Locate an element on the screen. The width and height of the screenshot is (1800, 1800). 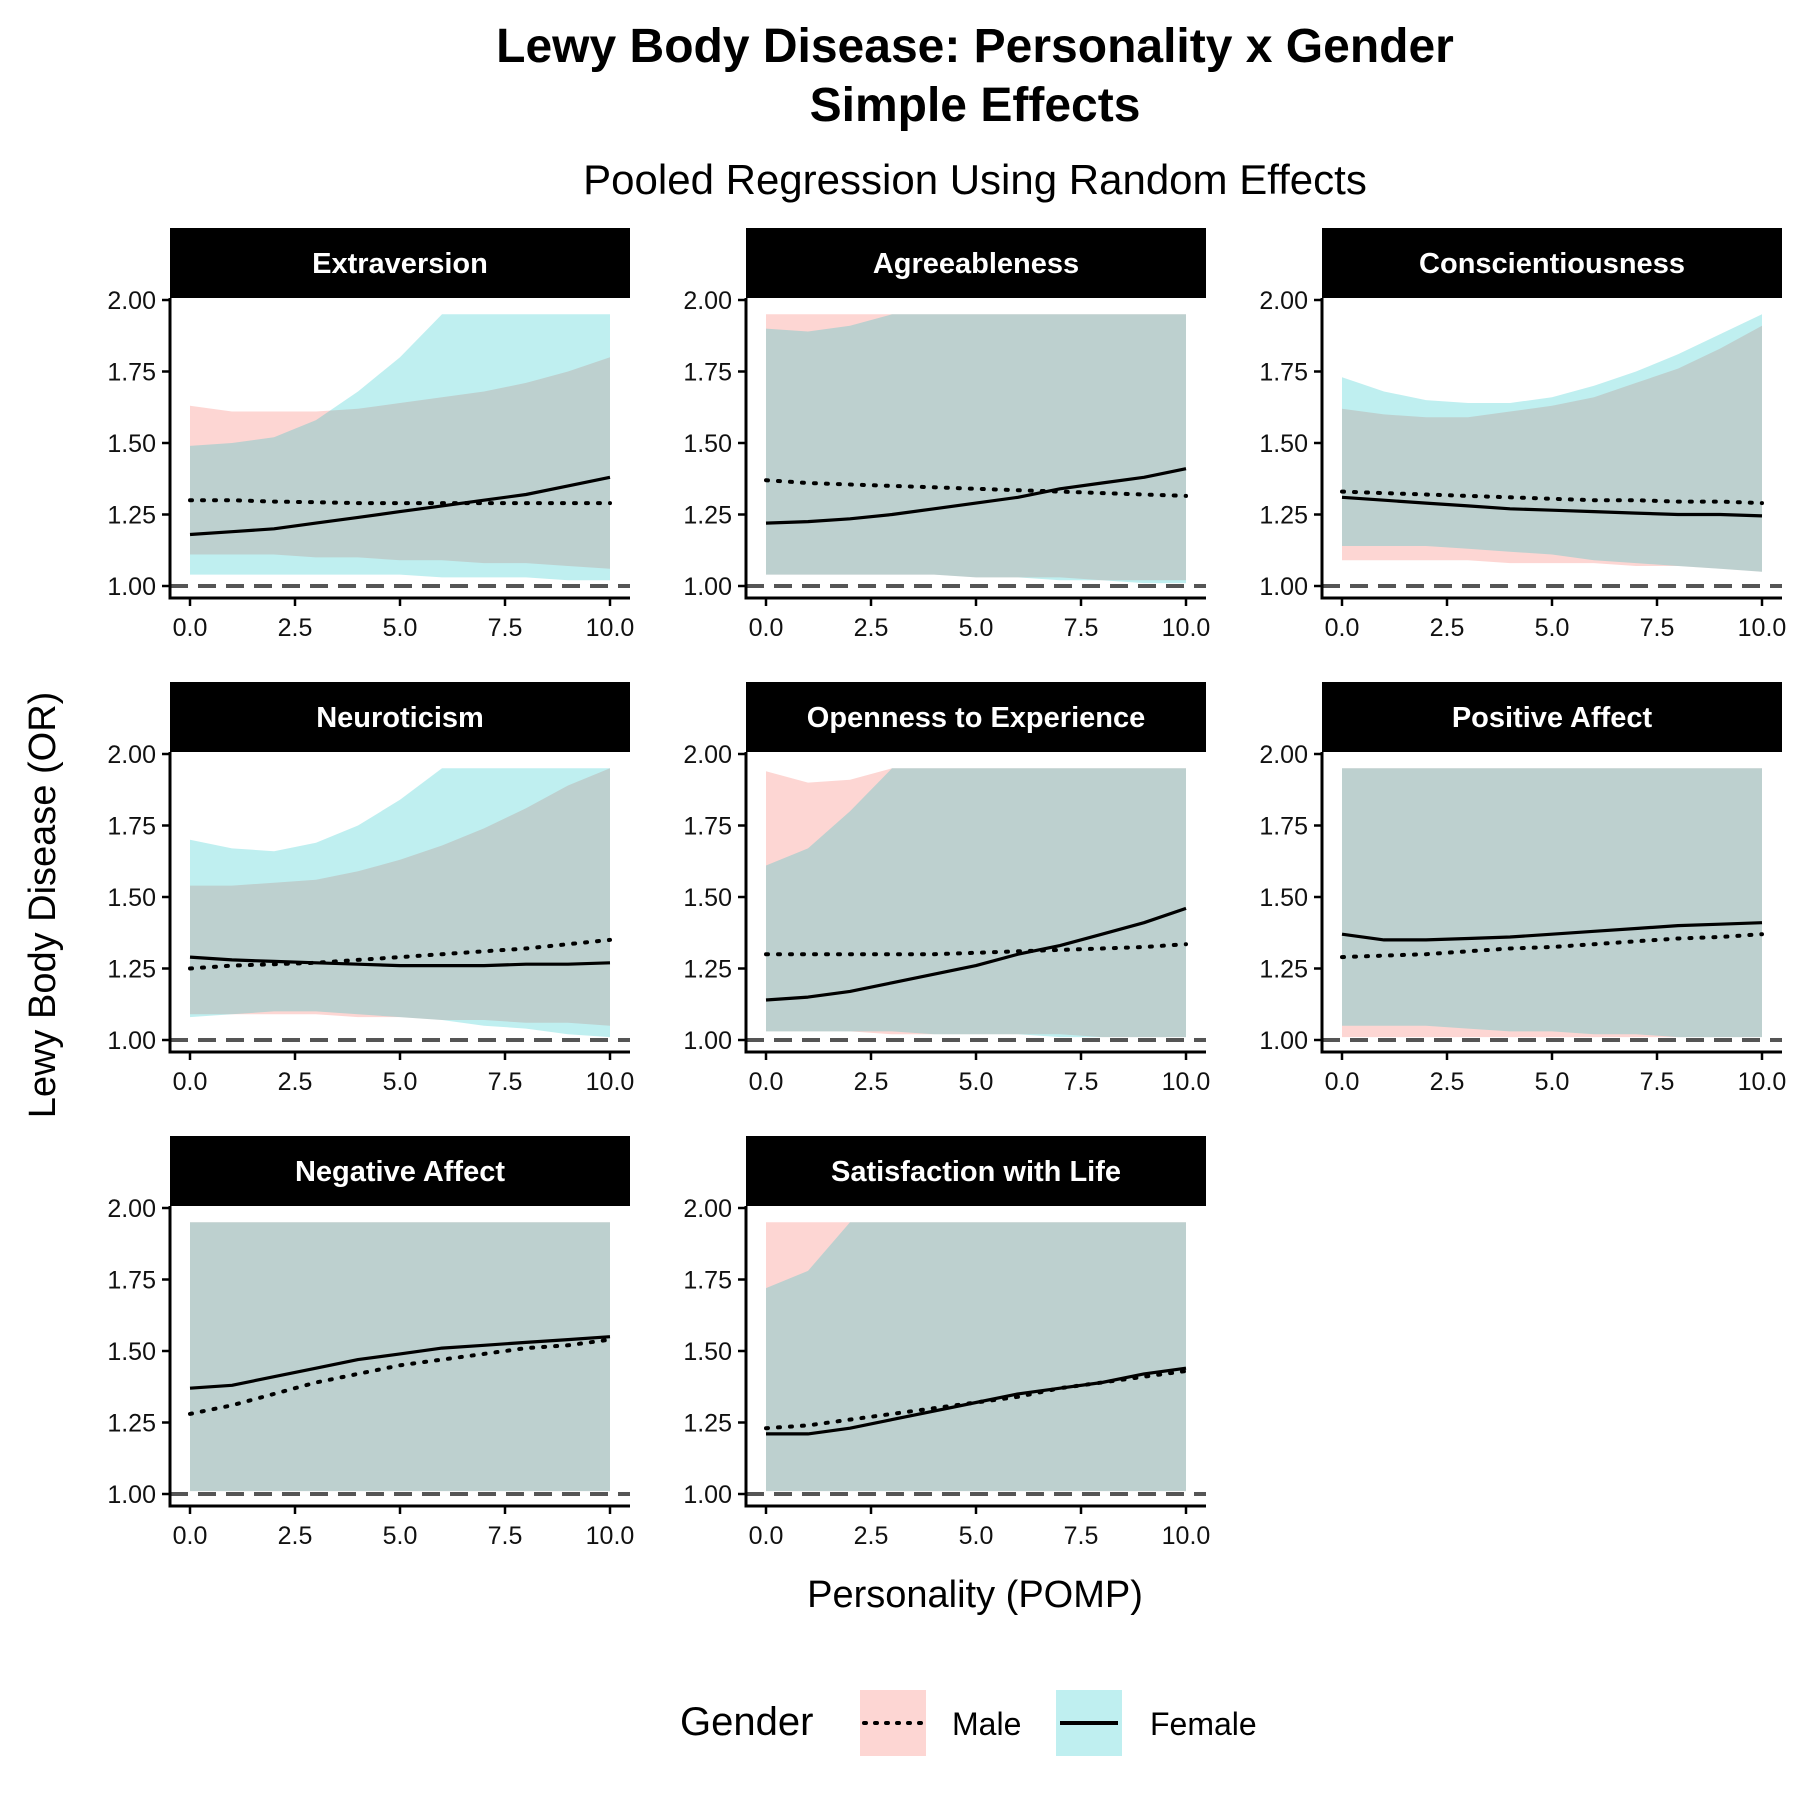
strip-label: Neuroticism is located at coordinates (400, 718).